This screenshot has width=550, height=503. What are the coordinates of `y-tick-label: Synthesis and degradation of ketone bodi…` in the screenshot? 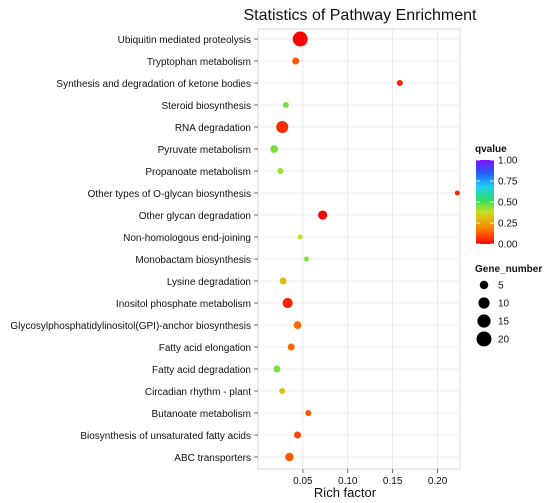 It's located at (153, 84).